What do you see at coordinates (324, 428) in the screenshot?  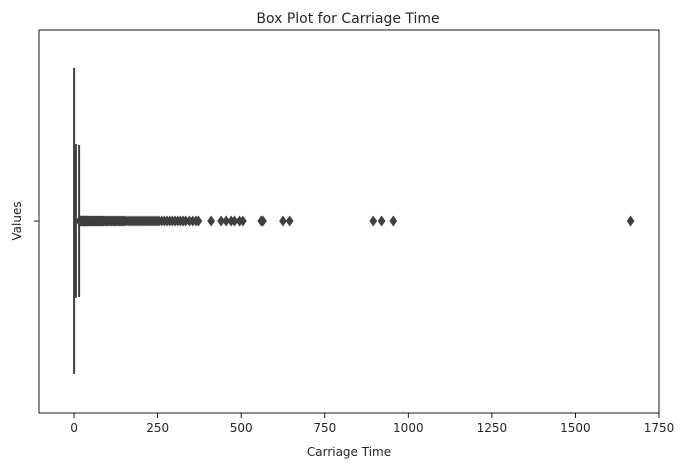 I see `x-tick-label: 750` at bounding box center [324, 428].